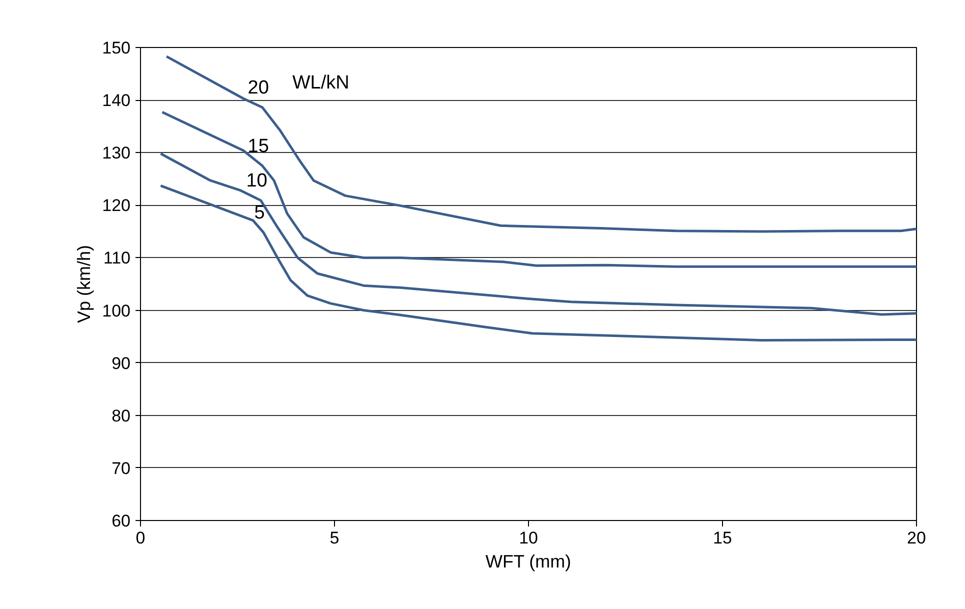 This screenshot has height=609, width=965. What do you see at coordinates (117, 258) in the screenshot?
I see `y-tick-label: 110` at bounding box center [117, 258].